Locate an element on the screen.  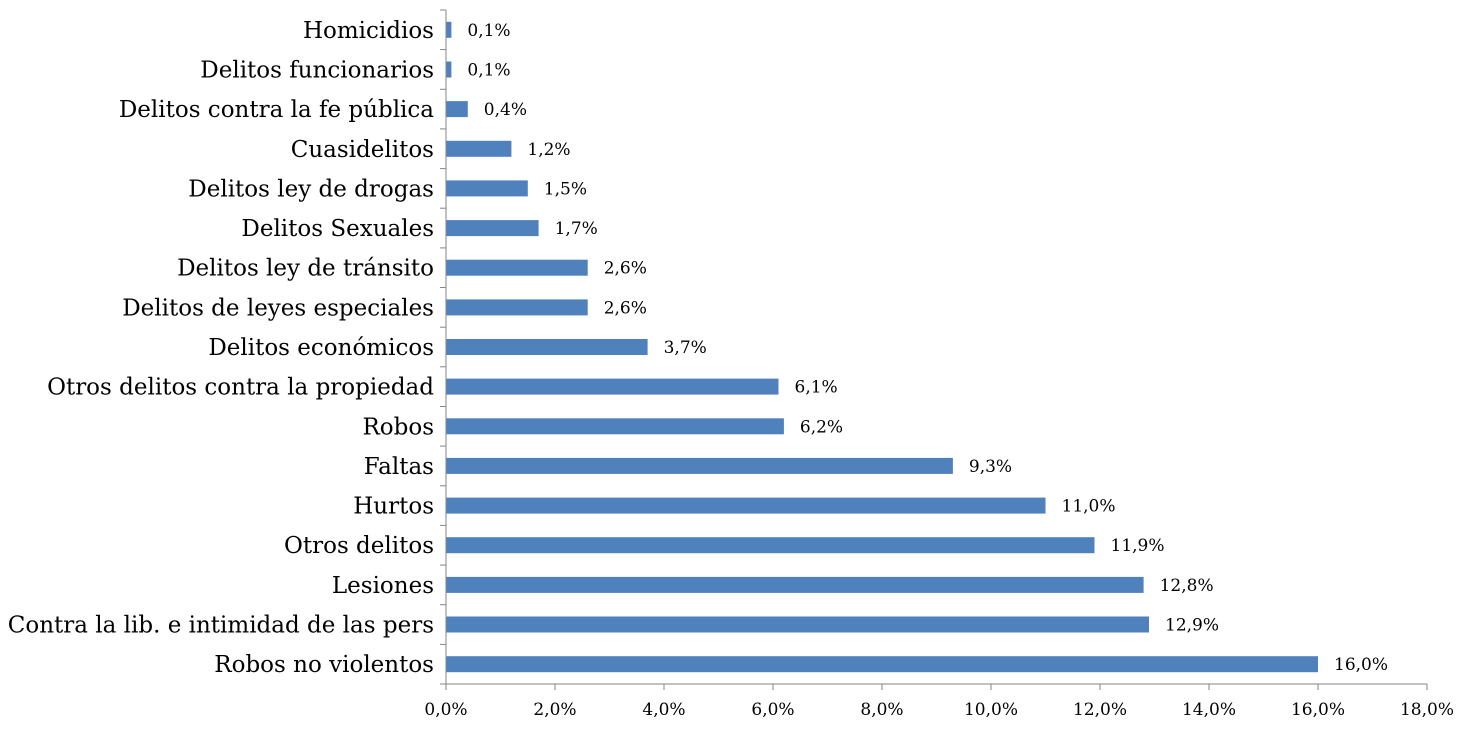
category-label: Cuasidelitos is located at coordinates (362, 150).